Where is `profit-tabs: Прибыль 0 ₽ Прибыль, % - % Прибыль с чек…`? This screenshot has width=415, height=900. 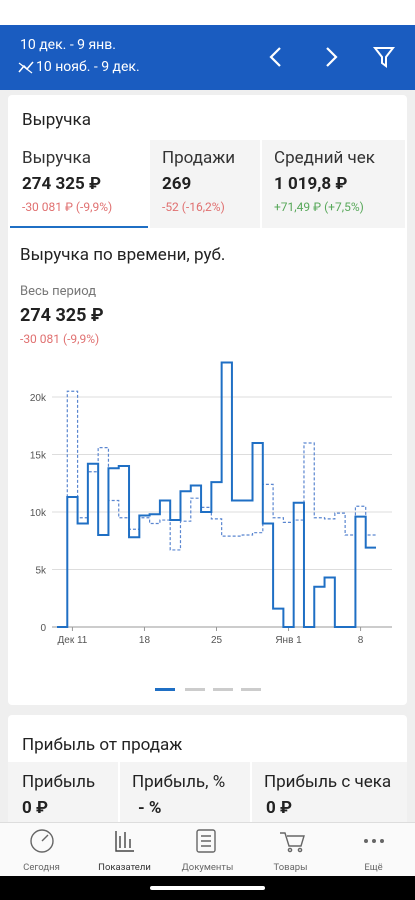 profit-tabs: Прибыль 0 ₽ Прибыль, % - % Прибыль с чек… is located at coordinates (207, 793).